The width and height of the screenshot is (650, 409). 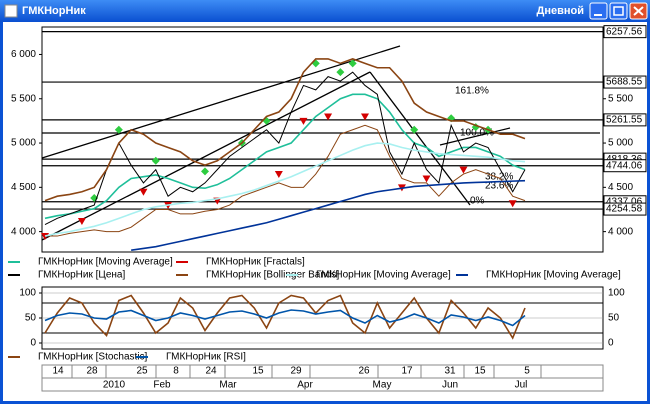 What do you see at coordinates (206, 357) in the screenshot?
I see `legend-label: ГМКНорНик [RSI]` at bounding box center [206, 357].